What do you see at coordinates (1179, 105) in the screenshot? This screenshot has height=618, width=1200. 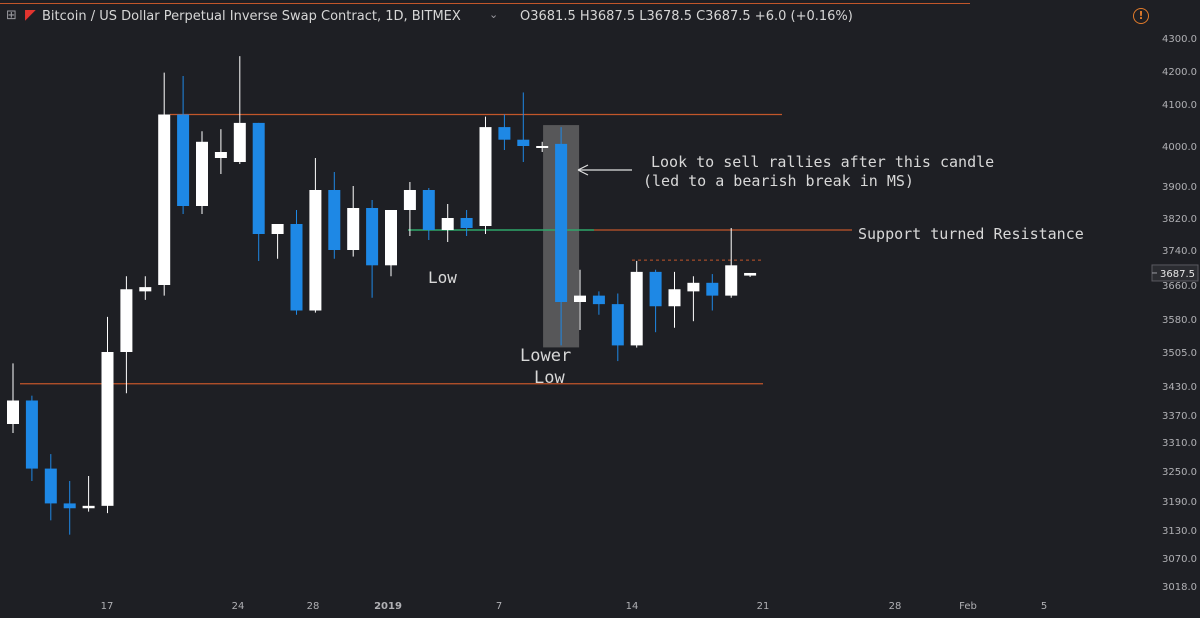 I see `y-tick-label: 4100.0` at bounding box center [1179, 105].